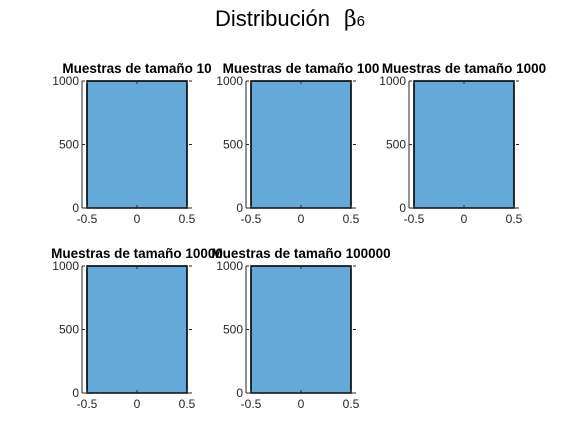 The height and width of the screenshot is (436, 580). I want to click on figure-title-symbol: β, so click(350, 19).